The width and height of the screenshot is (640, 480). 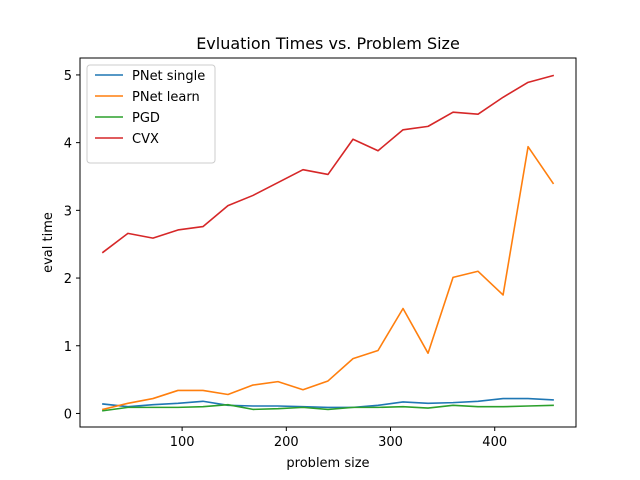 What do you see at coordinates (68, 211) in the screenshot?
I see `y-tick-label: 3` at bounding box center [68, 211].